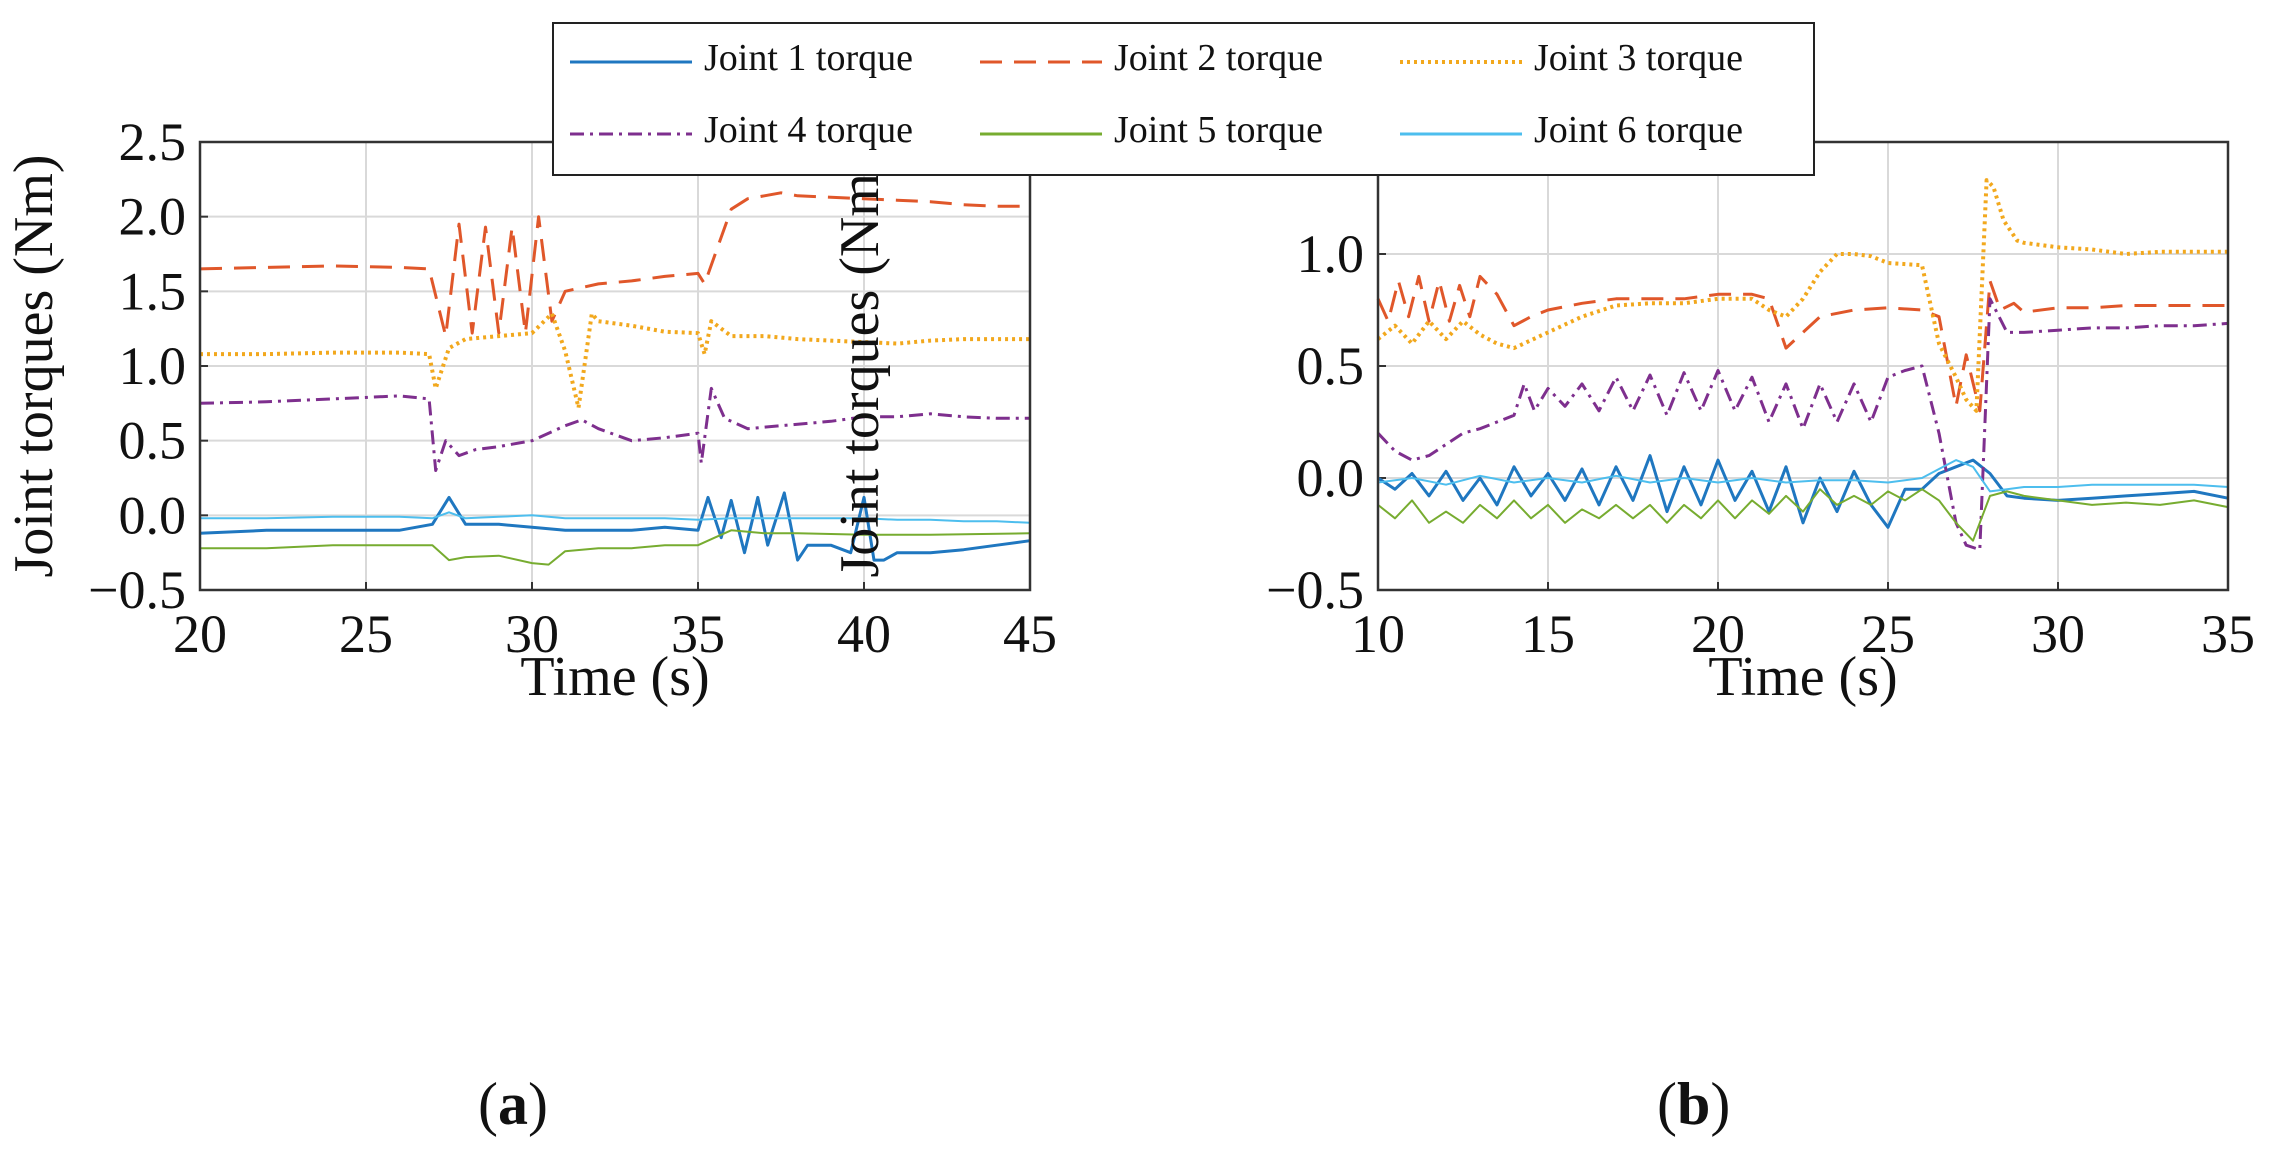 This screenshot has height=1168, width=2278. I want to click on x-tick-label: 15, so click(1548, 634).